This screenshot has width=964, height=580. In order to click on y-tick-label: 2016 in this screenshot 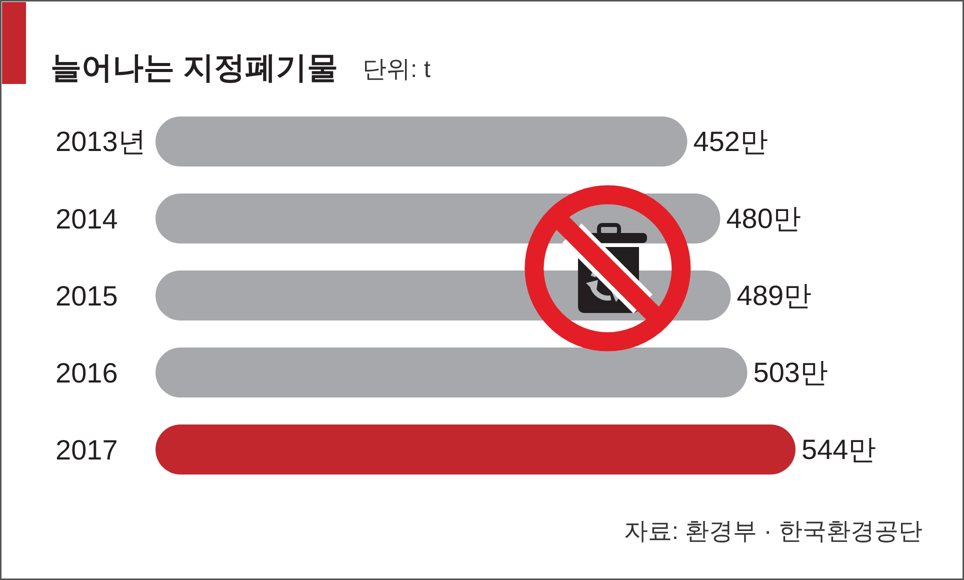, I will do `click(87, 373)`.